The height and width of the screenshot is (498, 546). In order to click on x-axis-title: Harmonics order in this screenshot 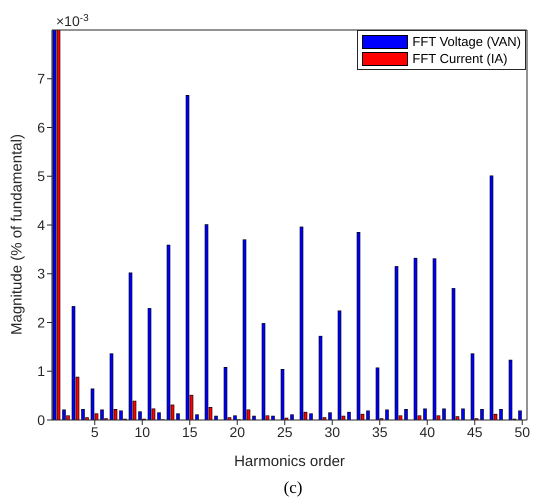, I will do `click(289, 461)`.